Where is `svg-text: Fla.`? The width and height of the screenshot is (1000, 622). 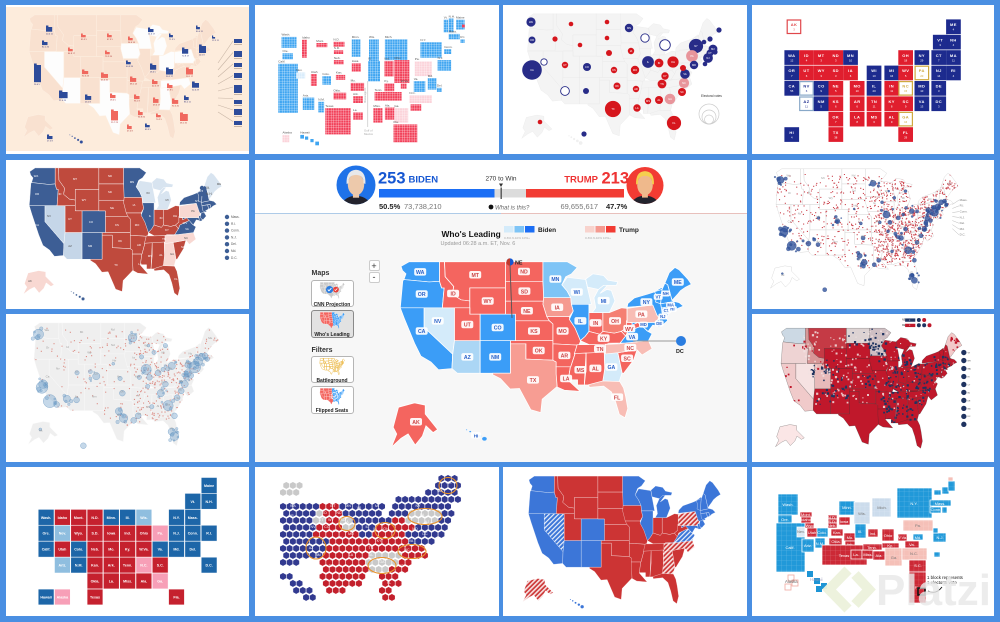
svg-text: Fla. is located at coordinates (176, 598).